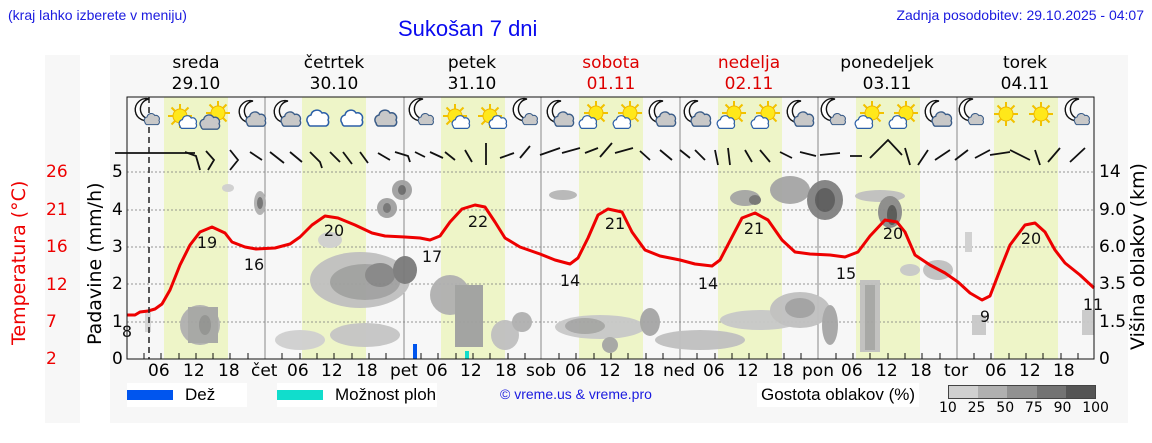  I want to click on svg-text: 19, so click(207, 242).